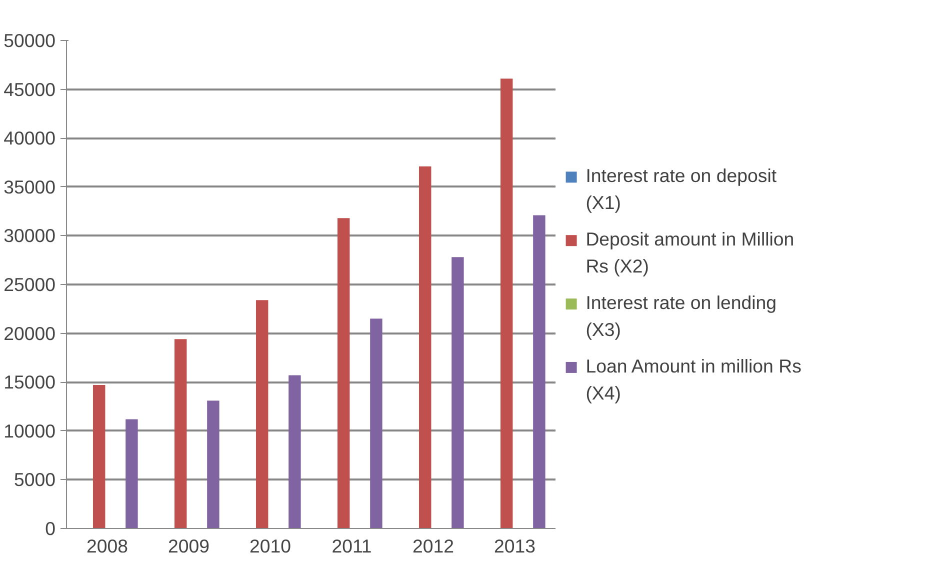 Image resolution: width=936 pixels, height=564 pixels. Describe the element at coordinates (694, 379) in the screenshot. I see `legend-label: Loan Amount in million Rs (X4)` at that location.